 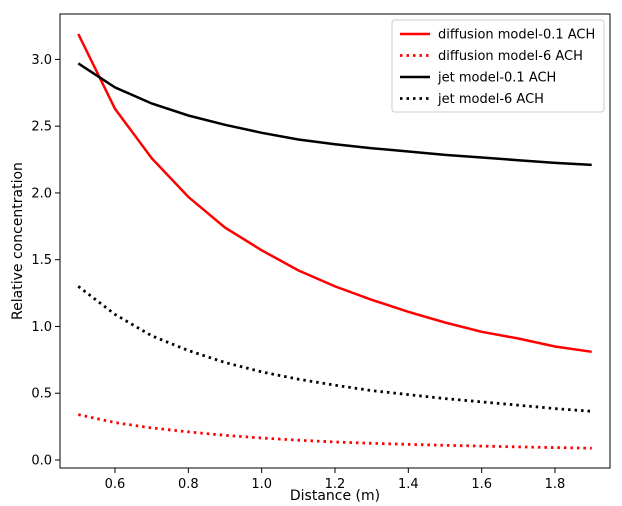 I want to click on y-tick-label: 2.5, so click(x=41, y=127).